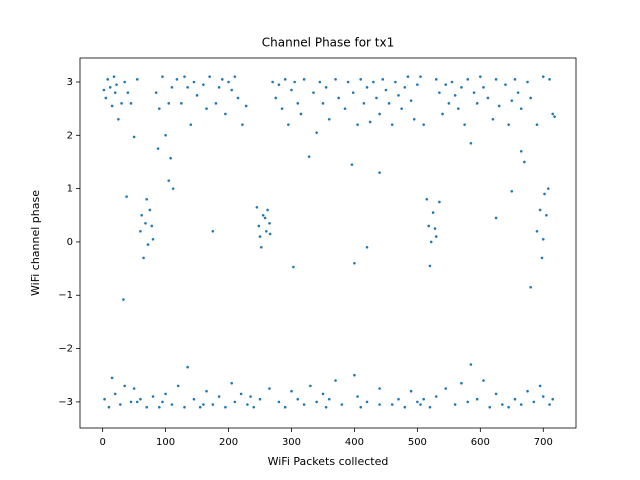 The image size is (640, 480). I want to click on y-tick-label: 1, so click(70, 189).